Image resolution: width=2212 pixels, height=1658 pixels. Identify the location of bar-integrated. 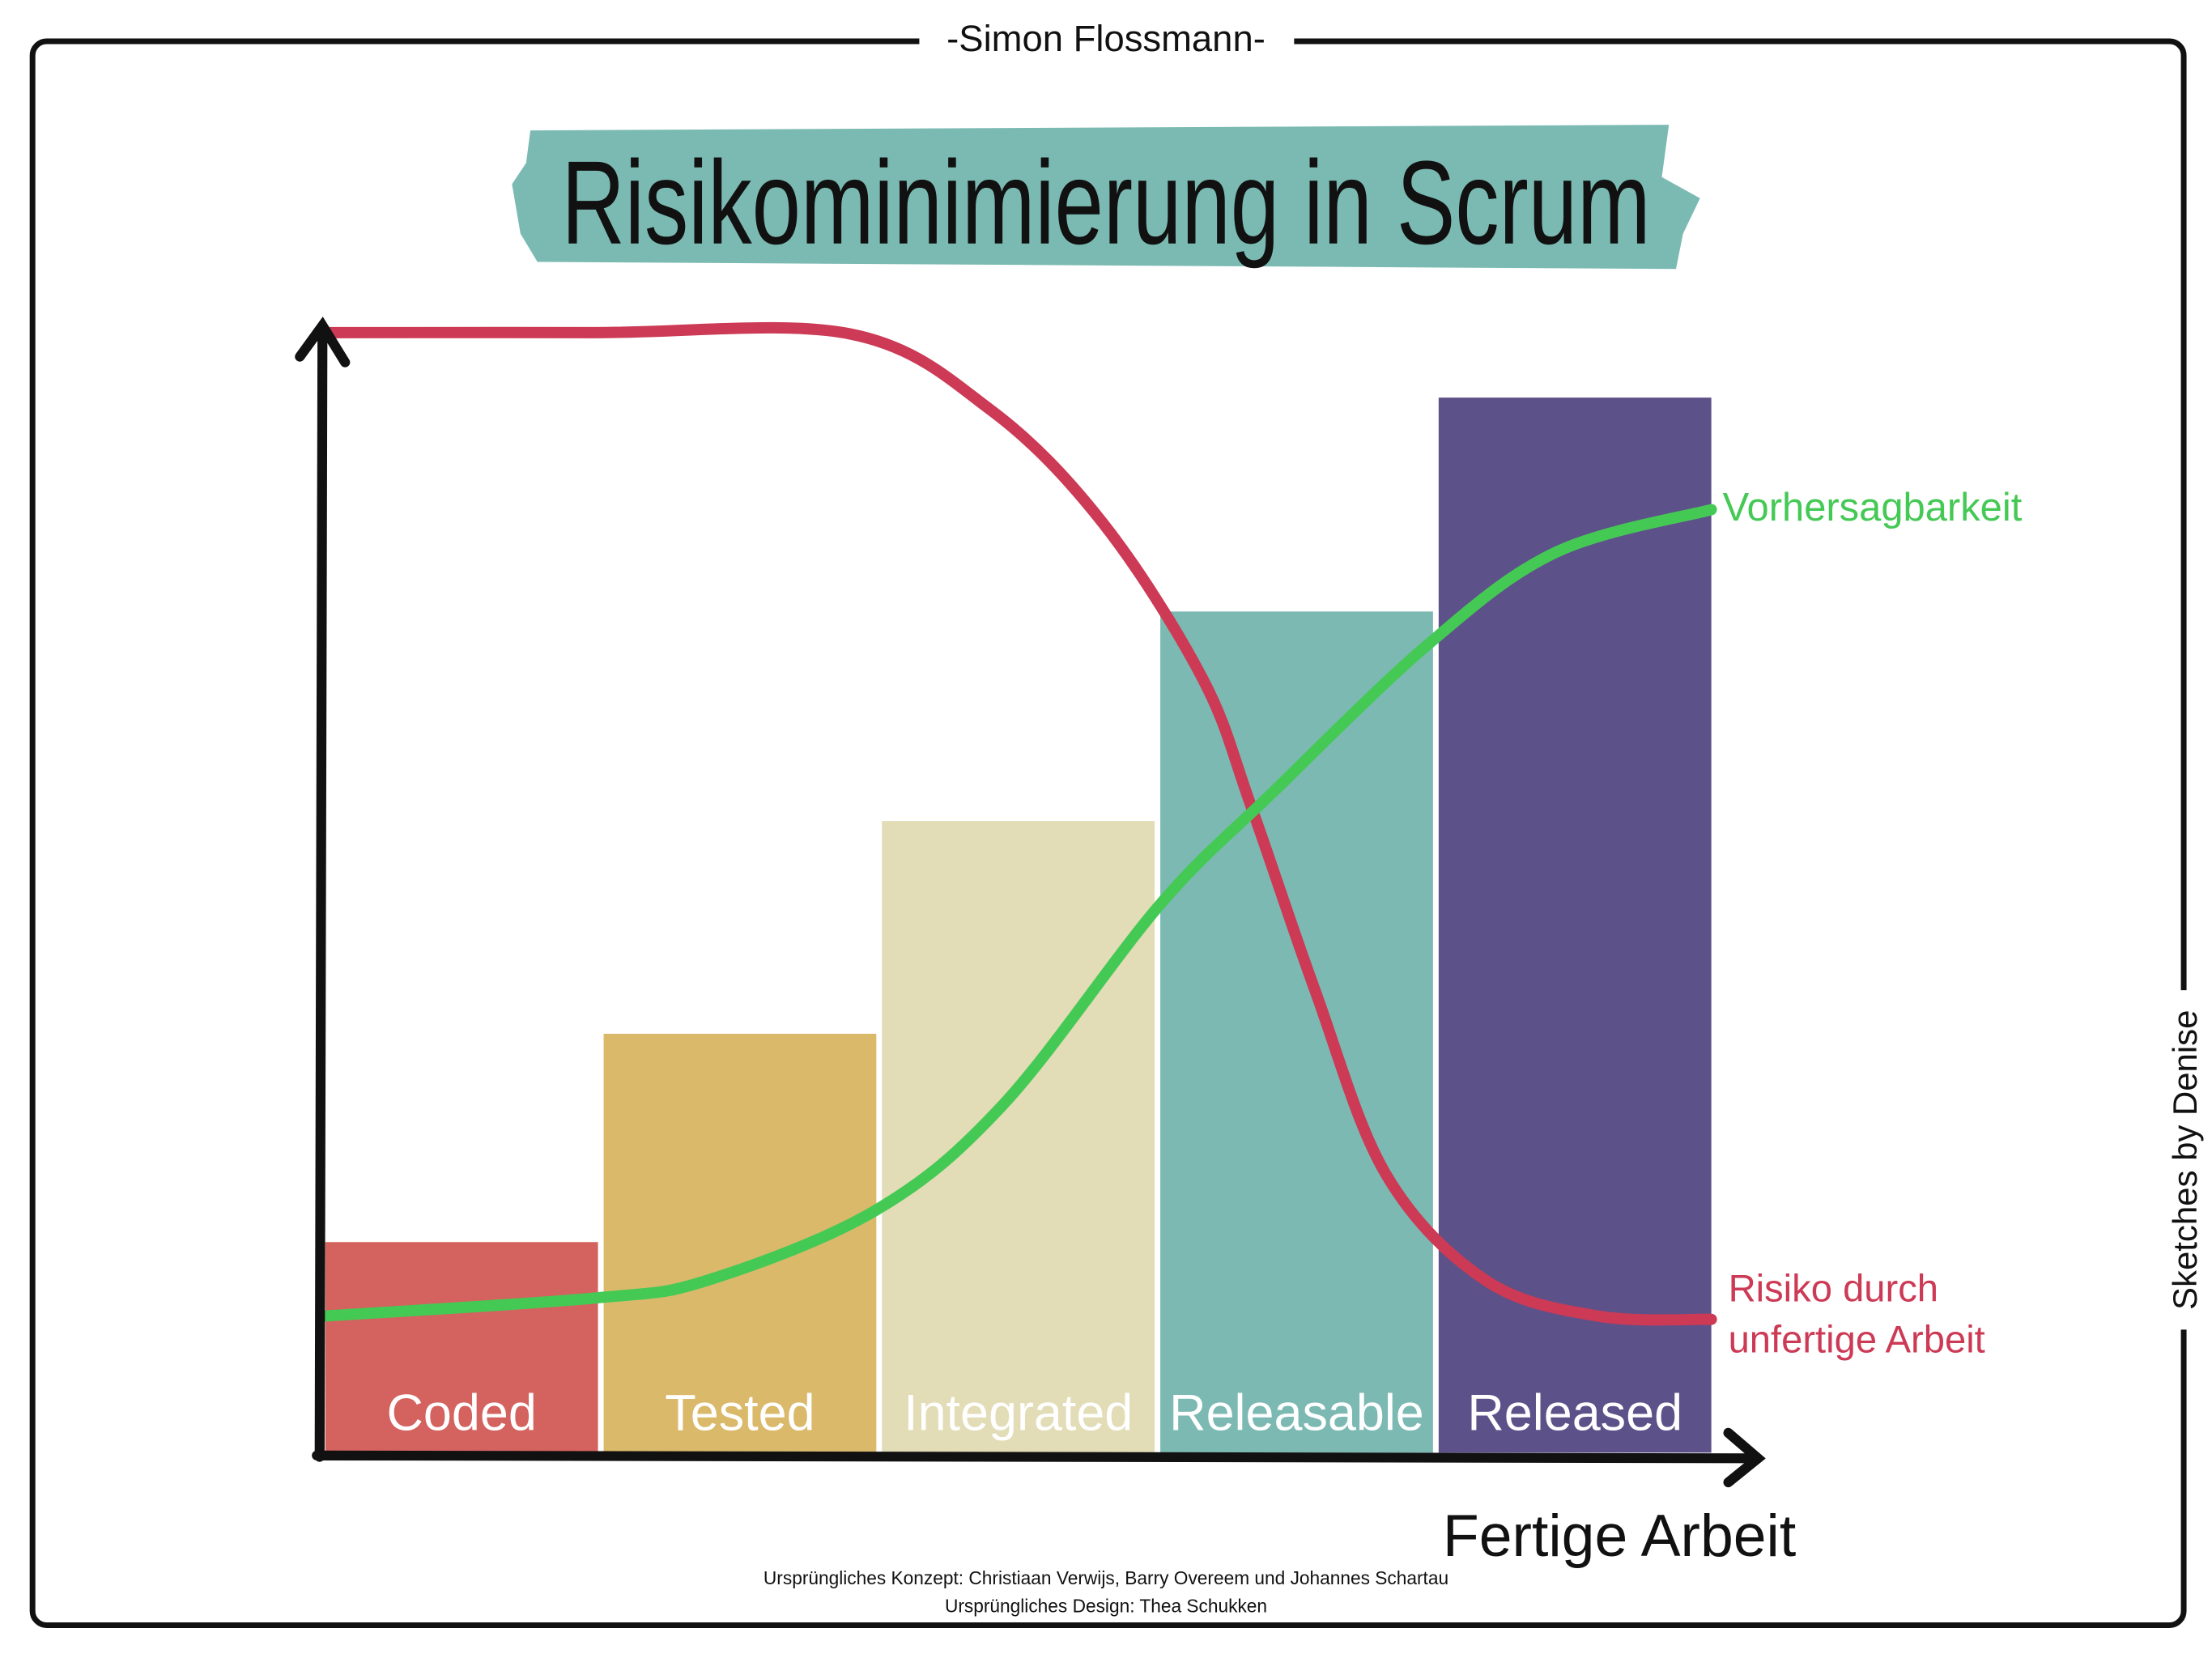
(1019, 1137).